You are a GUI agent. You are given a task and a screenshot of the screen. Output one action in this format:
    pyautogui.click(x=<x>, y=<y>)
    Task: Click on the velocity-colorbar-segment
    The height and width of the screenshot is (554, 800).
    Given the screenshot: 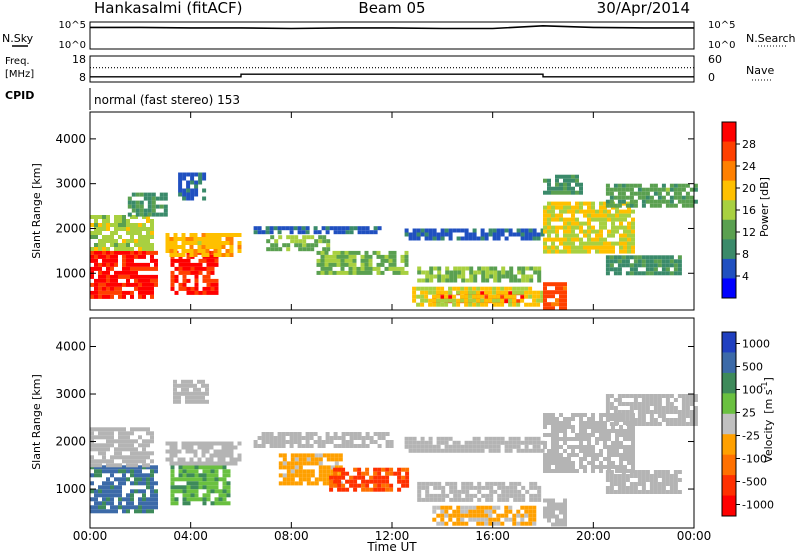 What is the action you would take?
    pyautogui.click(x=729, y=465)
    